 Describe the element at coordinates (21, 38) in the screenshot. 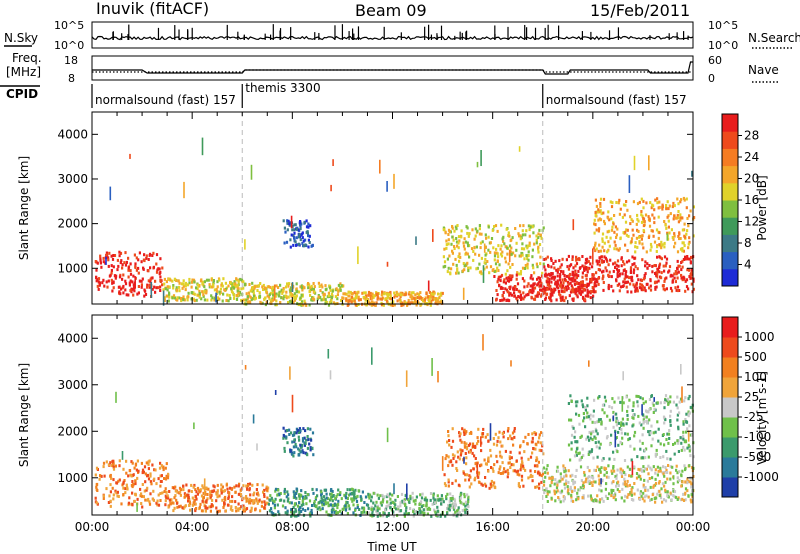

I see `nsky-label: N.Sky` at that location.